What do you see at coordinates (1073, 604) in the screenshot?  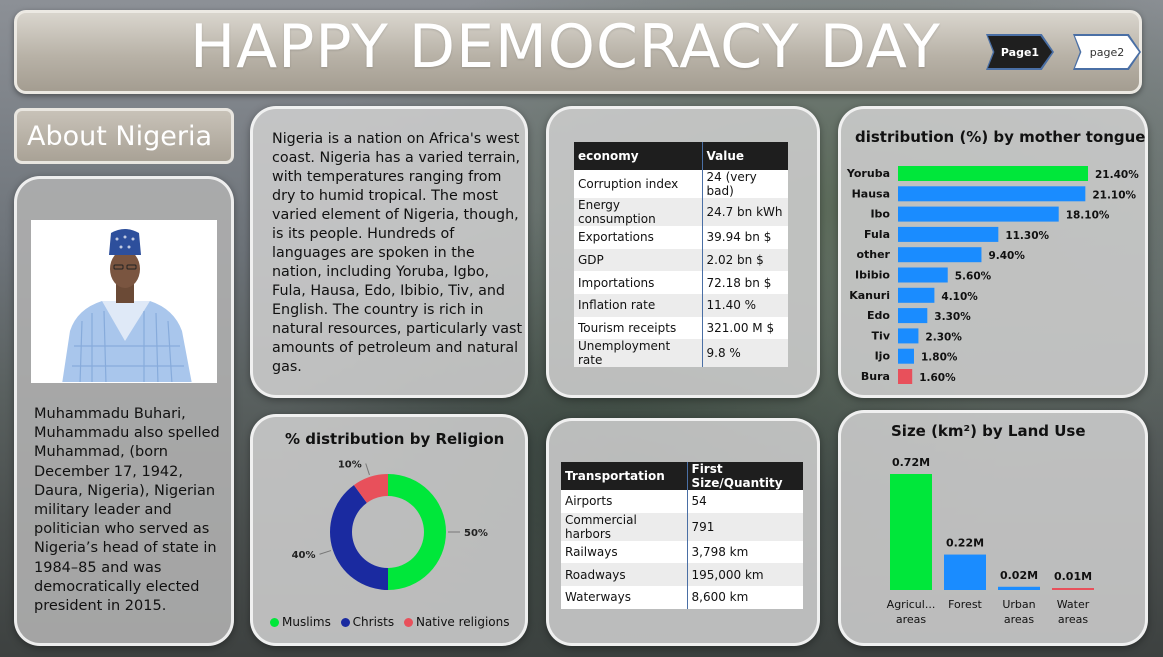 I see `bar-category-label: Water` at bounding box center [1073, 604].